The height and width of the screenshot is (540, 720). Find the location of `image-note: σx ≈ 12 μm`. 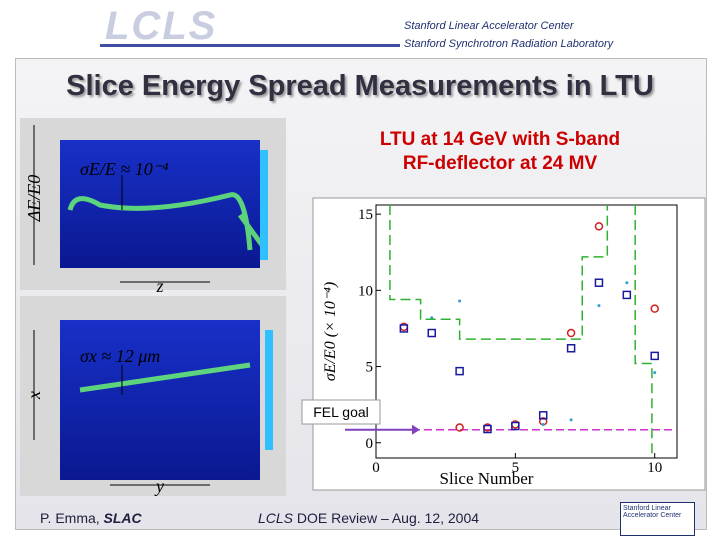

image-note: σx ≈ 12 μm is located at coordinates (120, 356).